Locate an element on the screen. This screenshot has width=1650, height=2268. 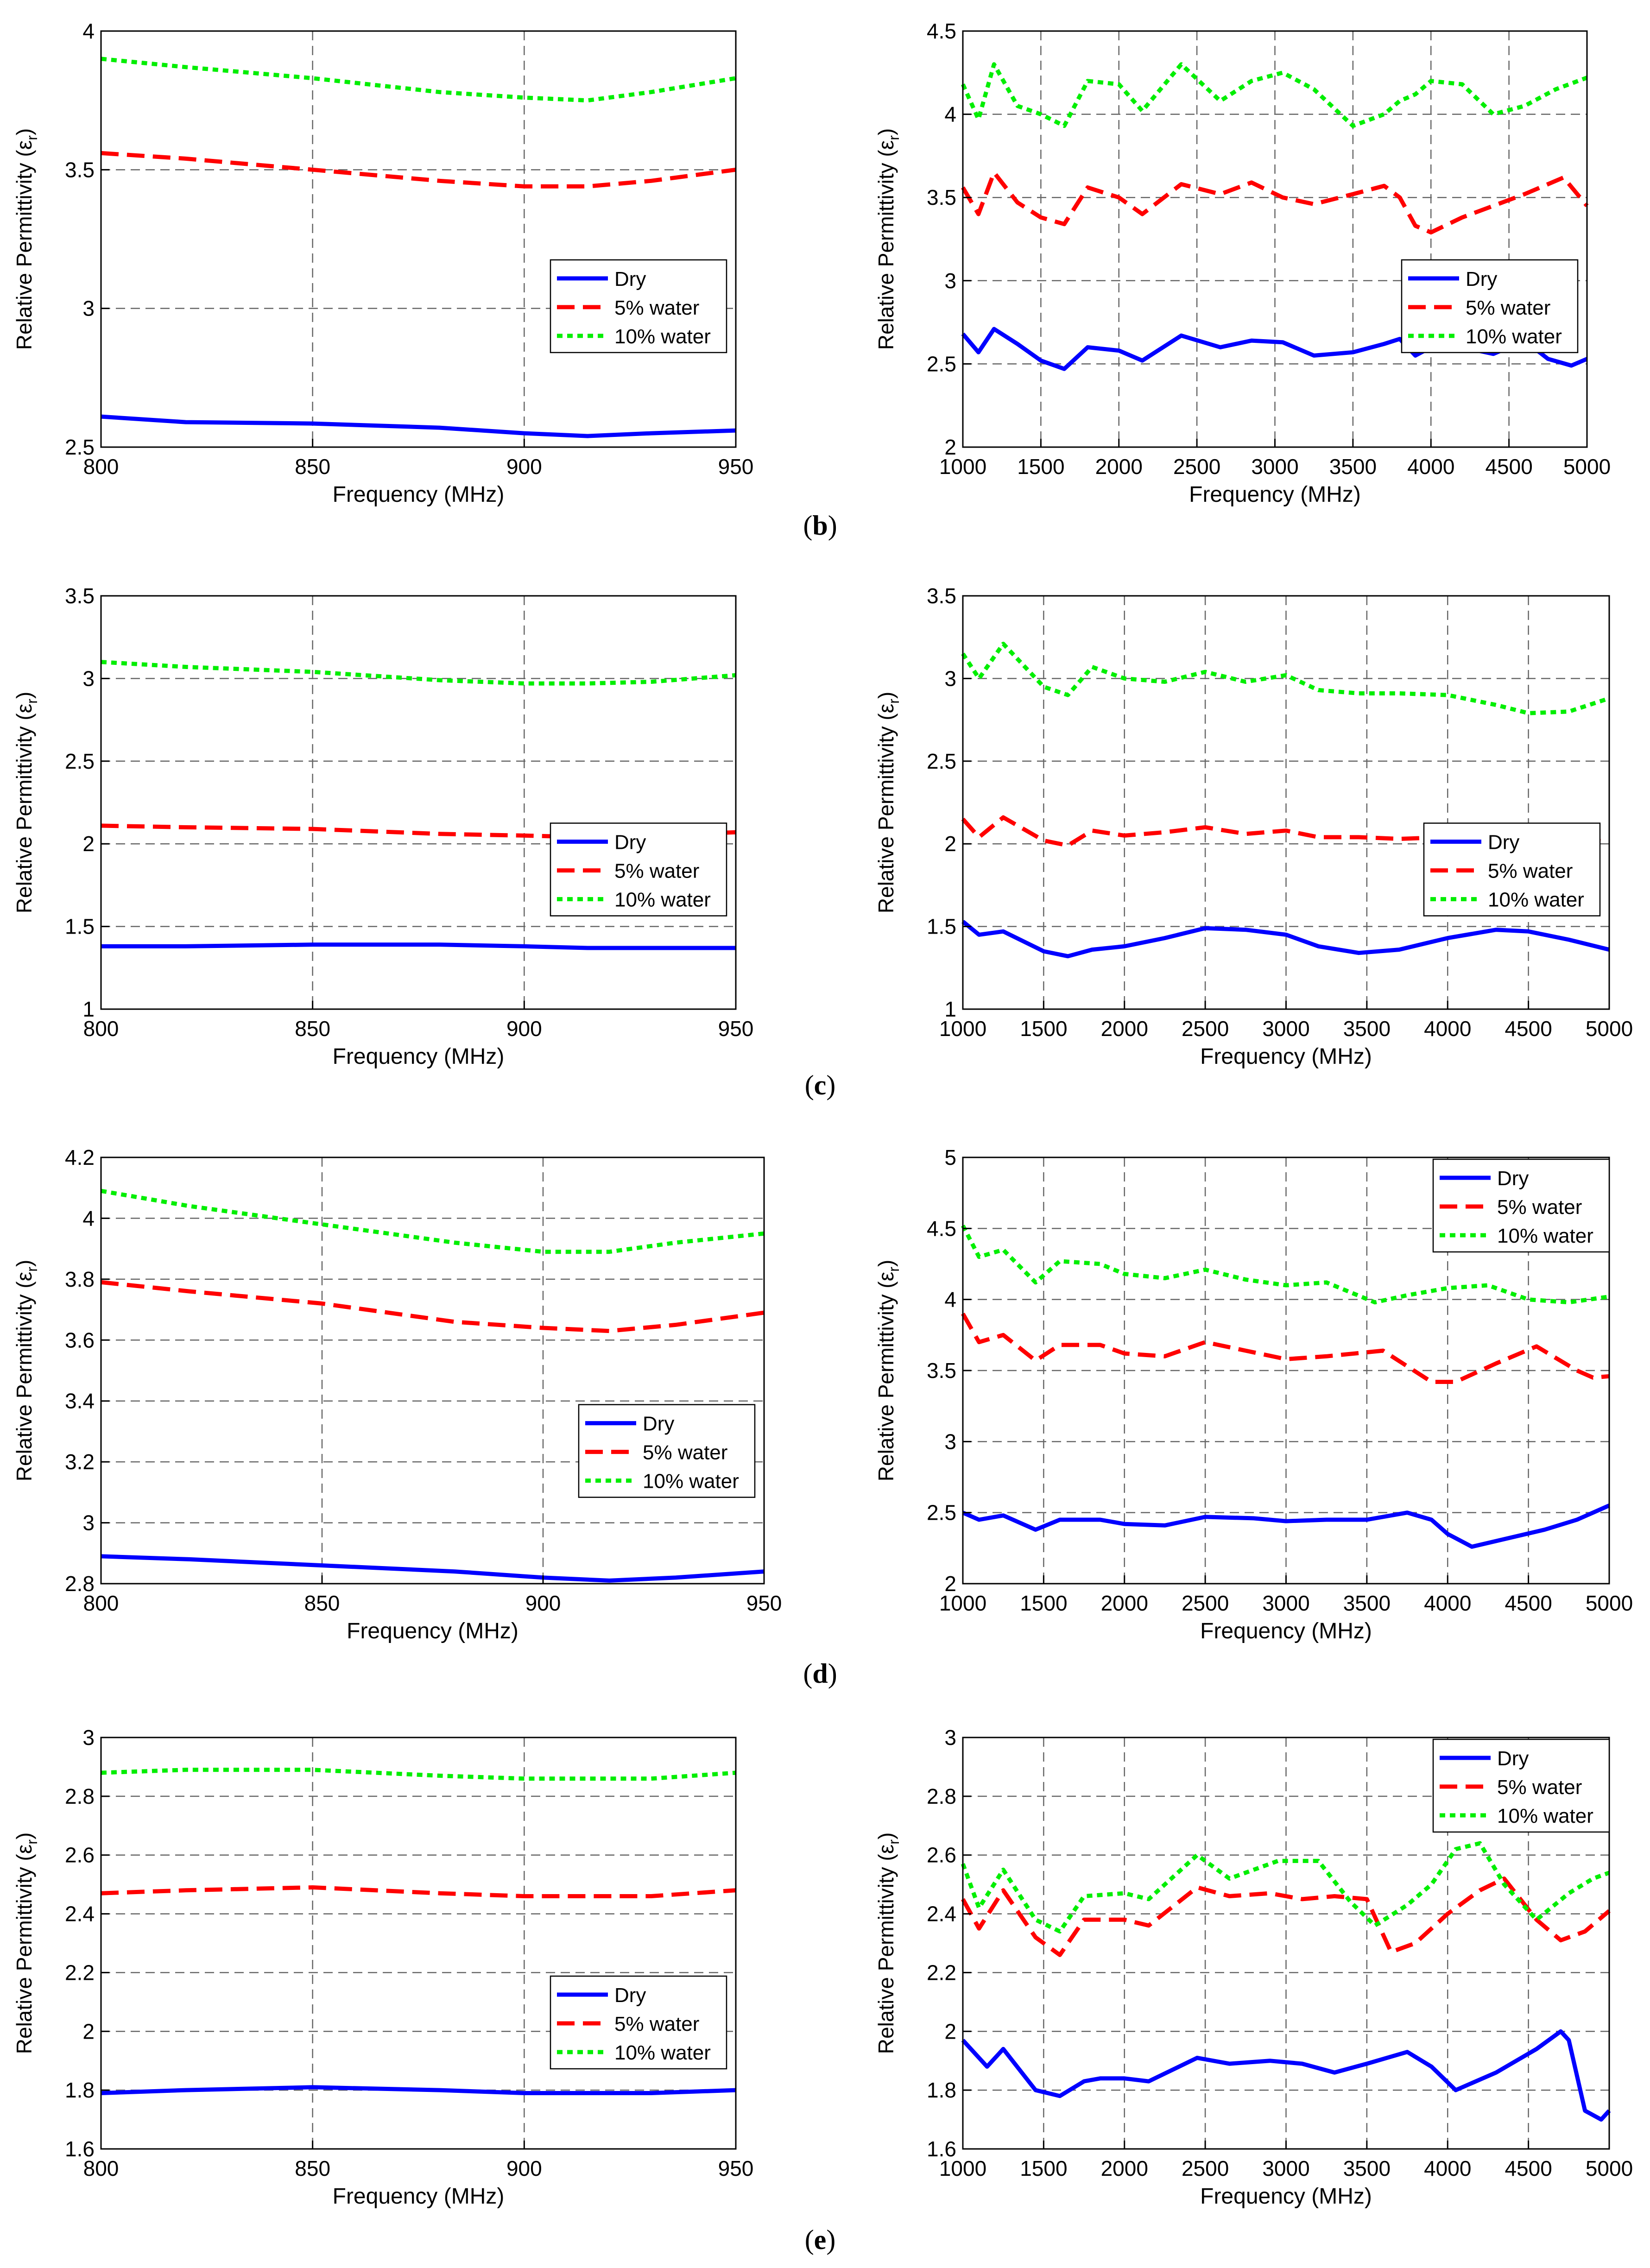
y-tick-label: 2.5 is located at coordinates (80, 447).